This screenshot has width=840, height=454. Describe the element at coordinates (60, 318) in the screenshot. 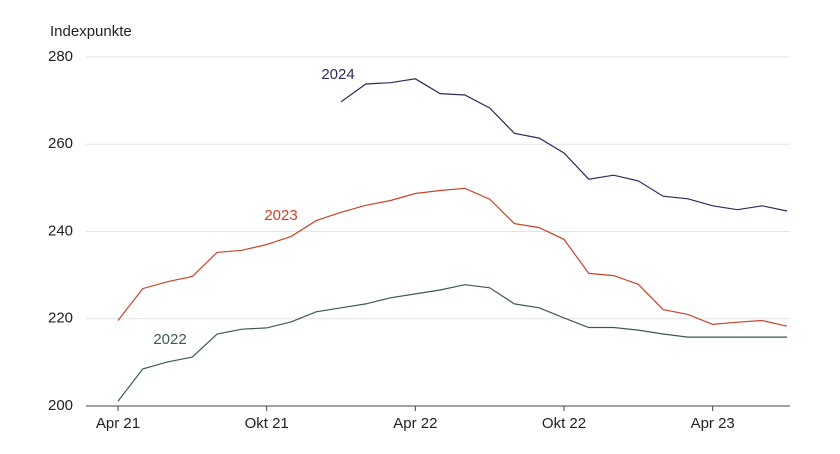

I see `y-tick-label: 220` at that location.